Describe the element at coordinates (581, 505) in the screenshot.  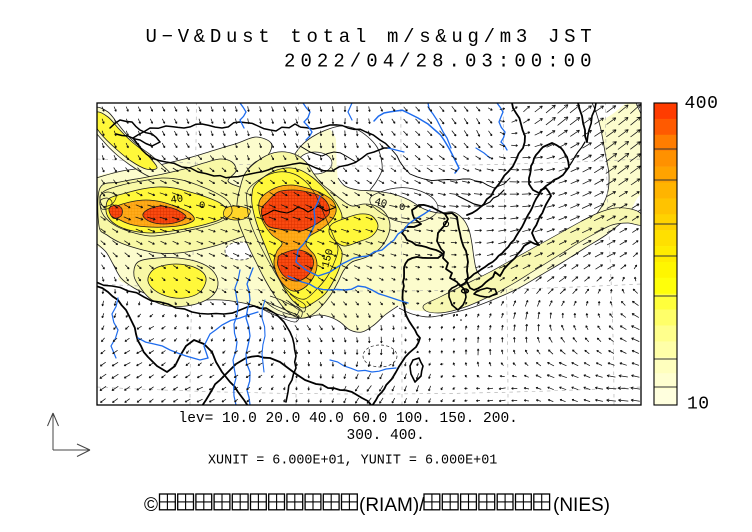
I see `svg-text: (NIES)` at that location.